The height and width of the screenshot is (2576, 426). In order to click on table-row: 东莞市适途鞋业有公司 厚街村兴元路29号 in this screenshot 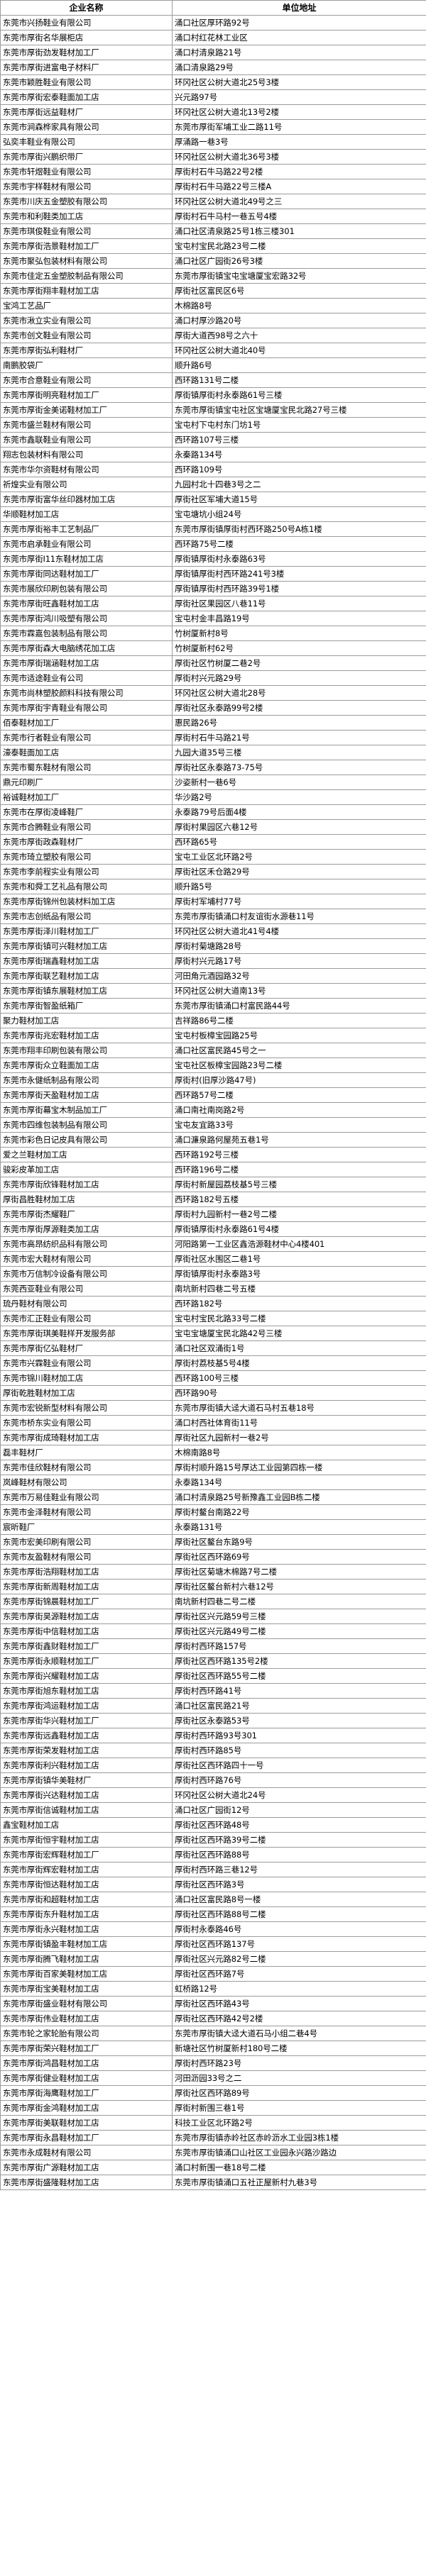, I will do `click(213, 678)`.